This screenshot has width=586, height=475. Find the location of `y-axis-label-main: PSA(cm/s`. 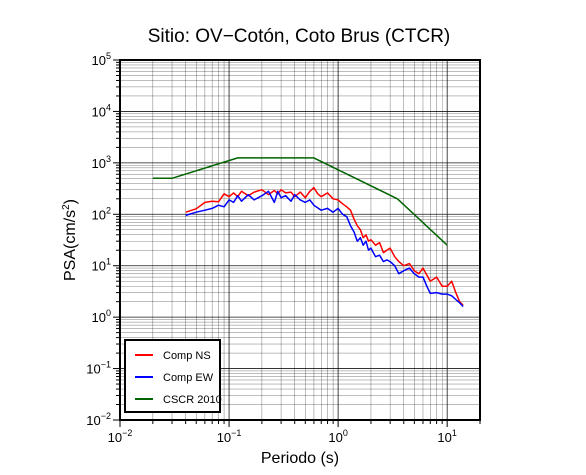

y-axis-label-main: PSA(cm/s is located at coordinates (70, 245).